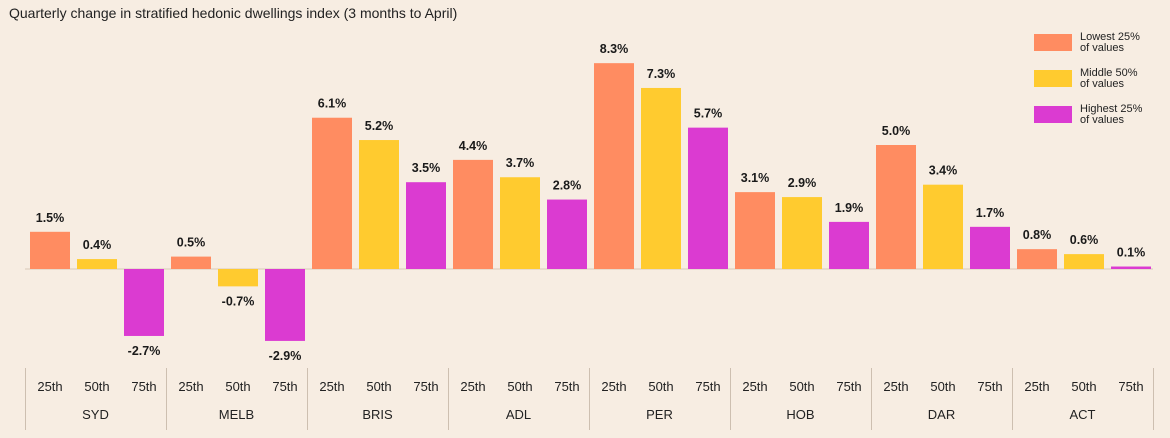 This screenshot has width=1170, height=438. Describe the element at coordinates (895, 386) in the screenshot. I see `tick-label-dar-25th: 25th` at that location.